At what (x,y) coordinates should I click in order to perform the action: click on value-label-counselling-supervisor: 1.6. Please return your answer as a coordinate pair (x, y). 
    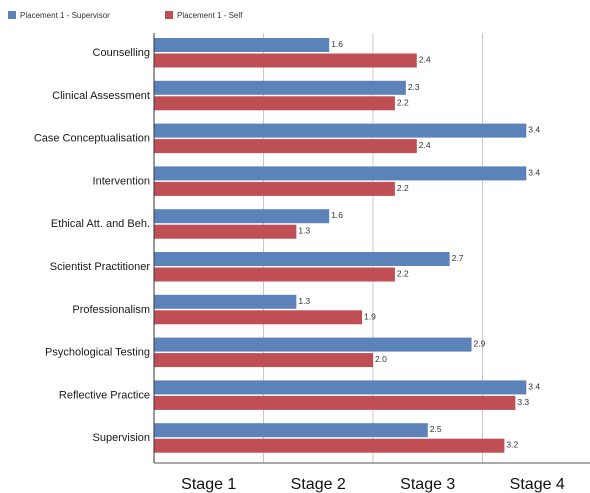
    Looking at the image, I should click on (337, 44).